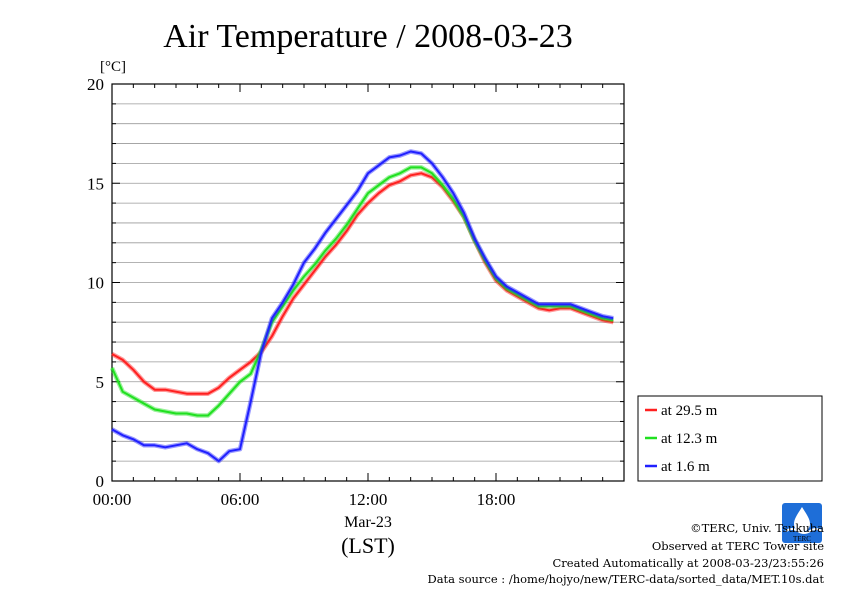 The height and width of the screenshot is (595, 842). What do you see at coordinates (95, 283) in the screenshot?
I see `y-tick-label: 10` at bounding box center [95, 283].